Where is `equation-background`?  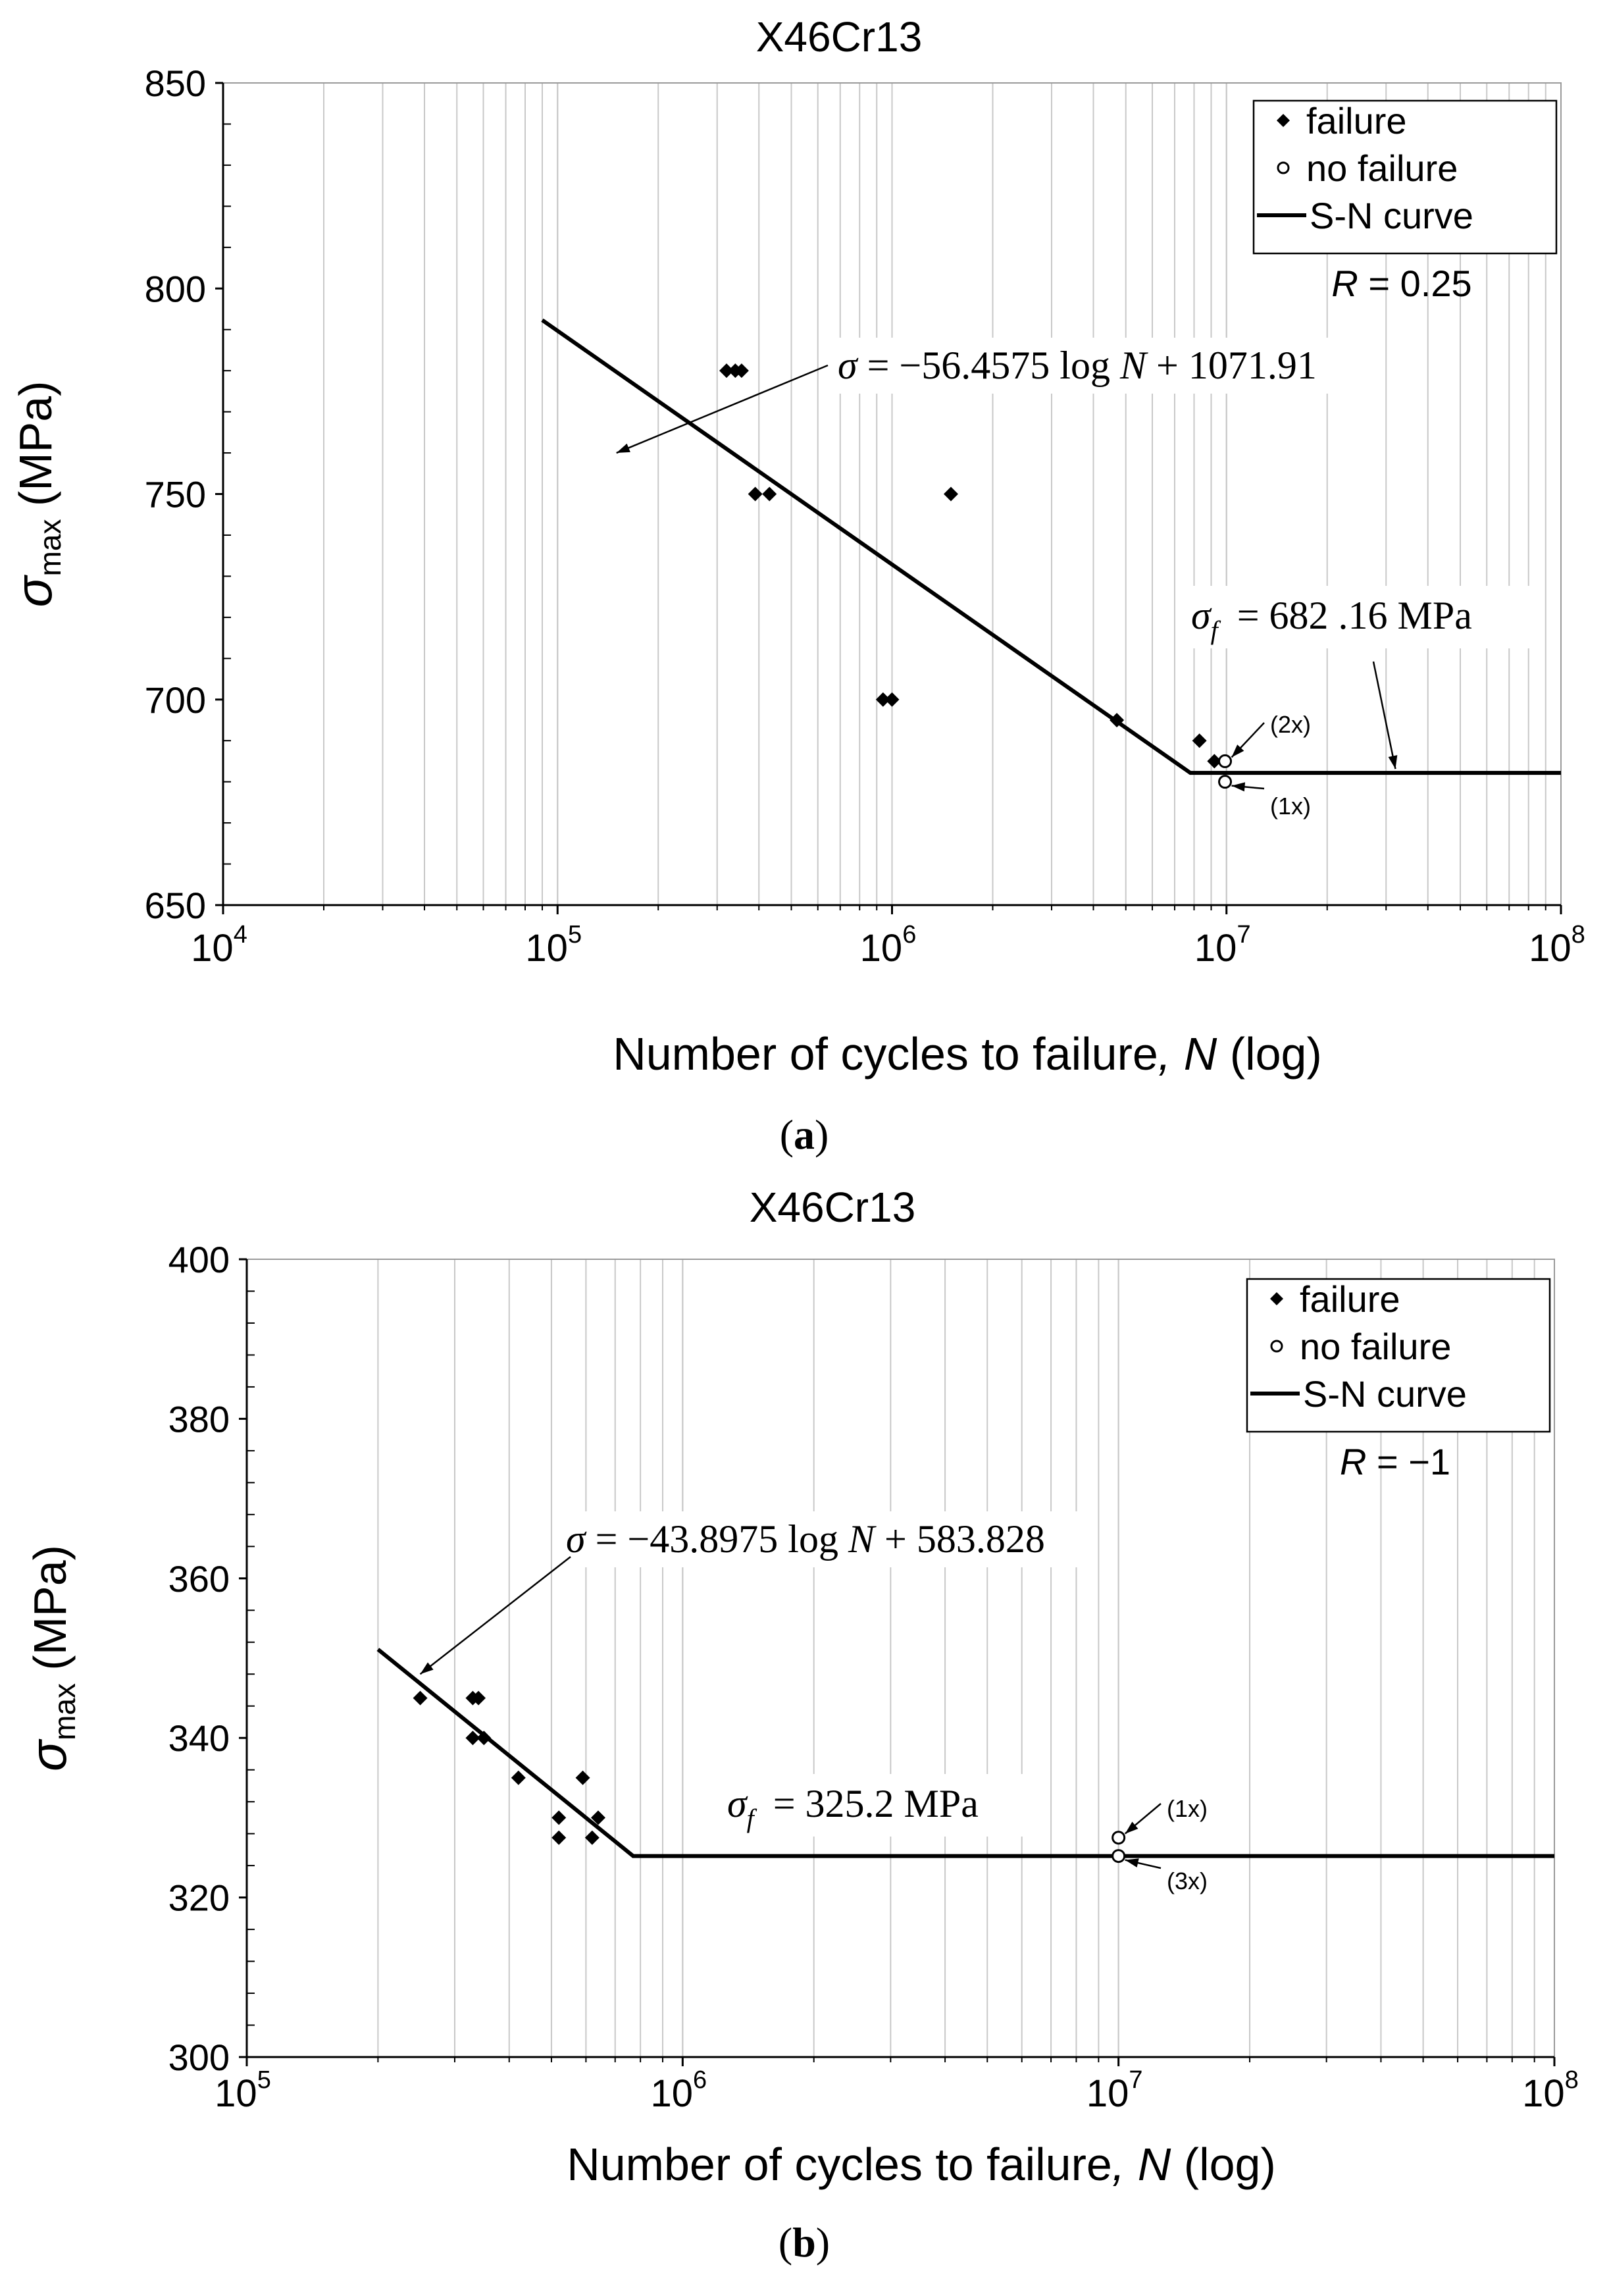 equation-background is located at coordinates (826, 1539).